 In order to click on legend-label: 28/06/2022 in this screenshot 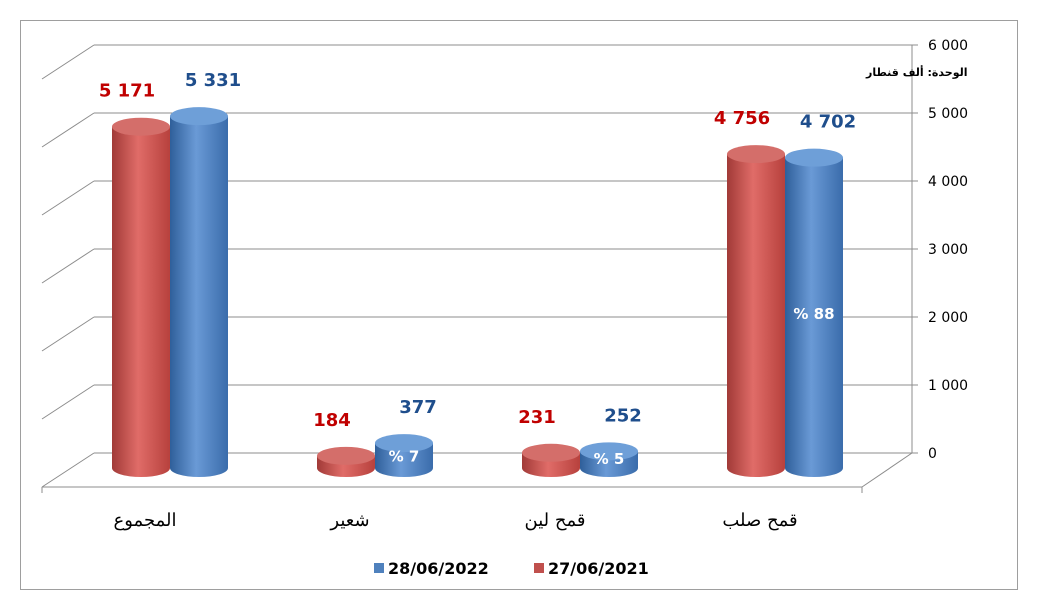, I will do `click(438, 568)`.